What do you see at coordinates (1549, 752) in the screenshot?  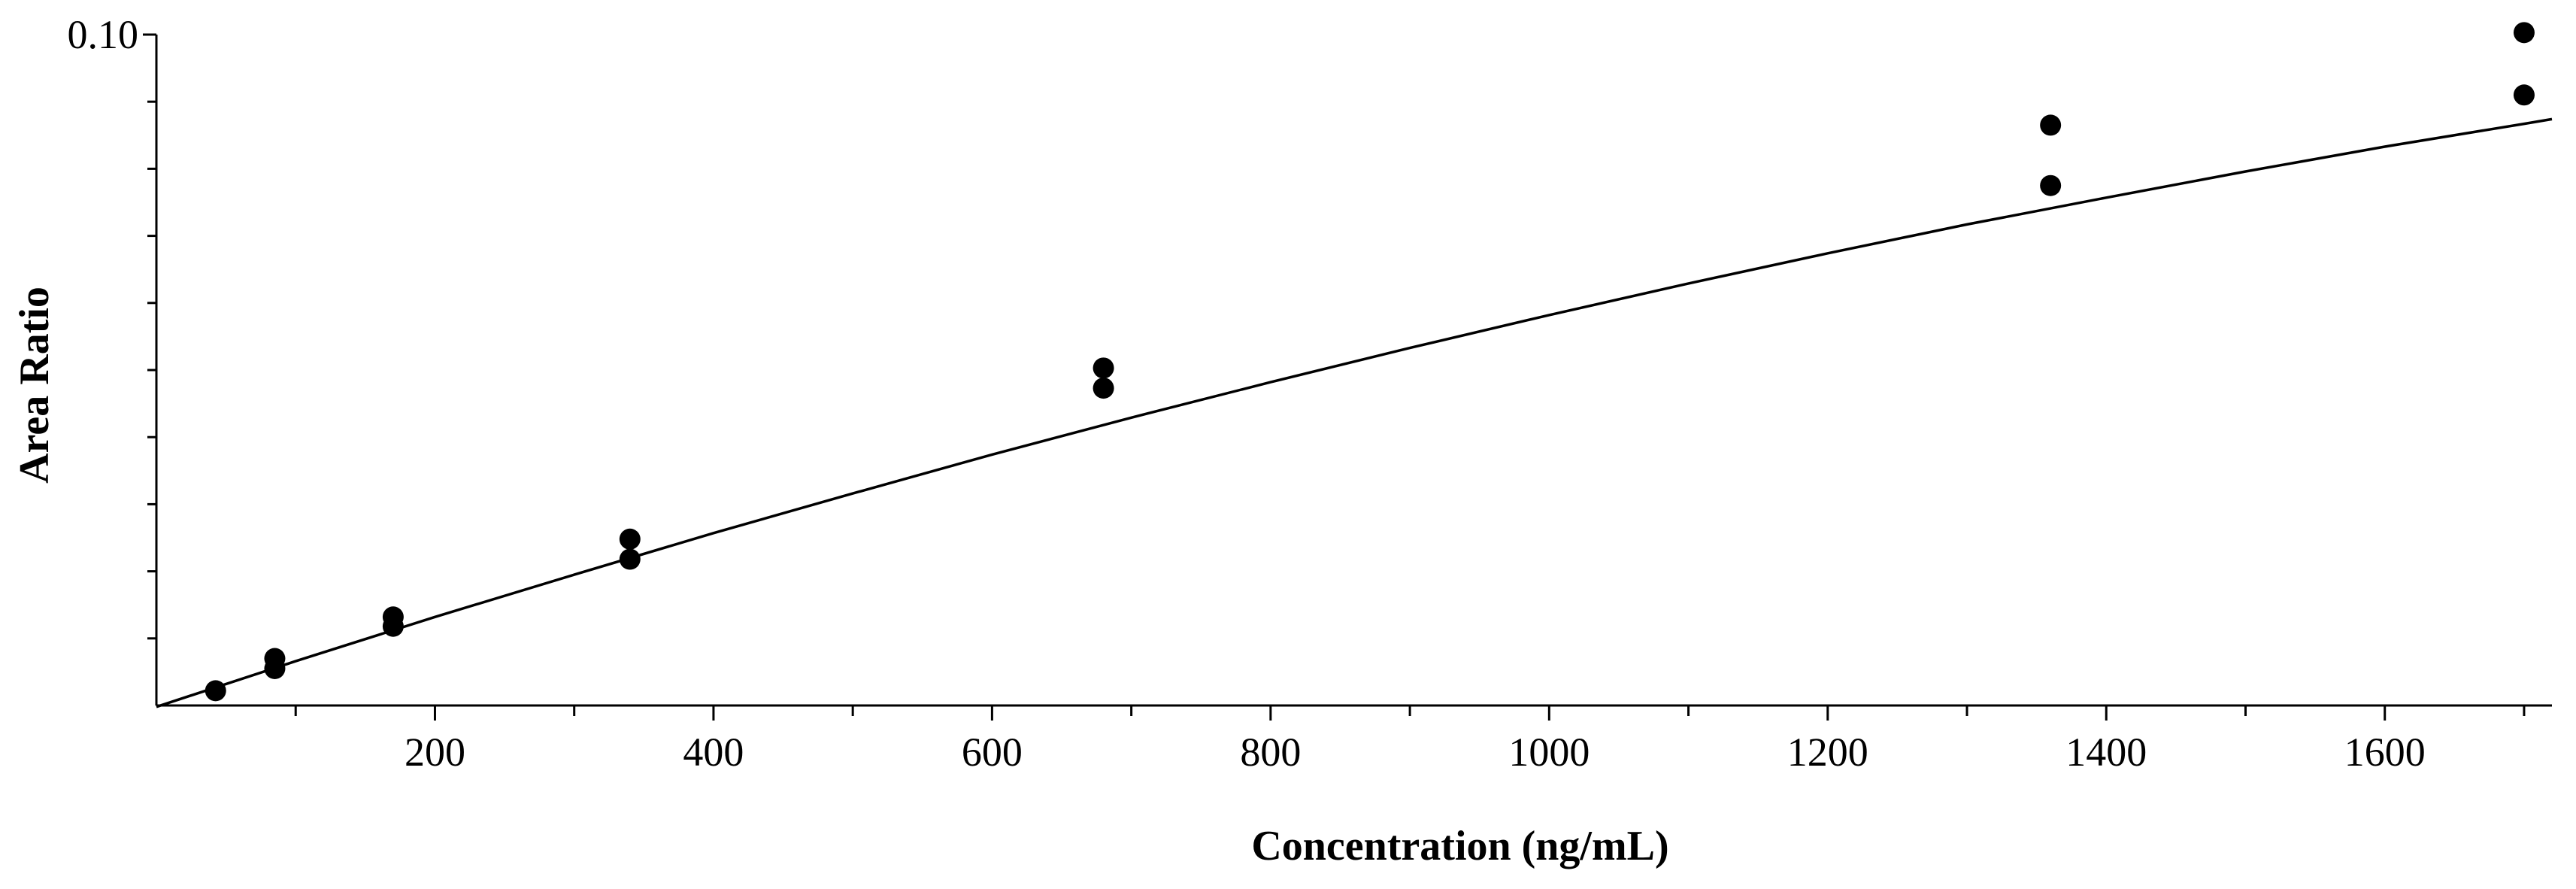 I see `x-tick-label: 1000` at bounding box center [1549, 752].